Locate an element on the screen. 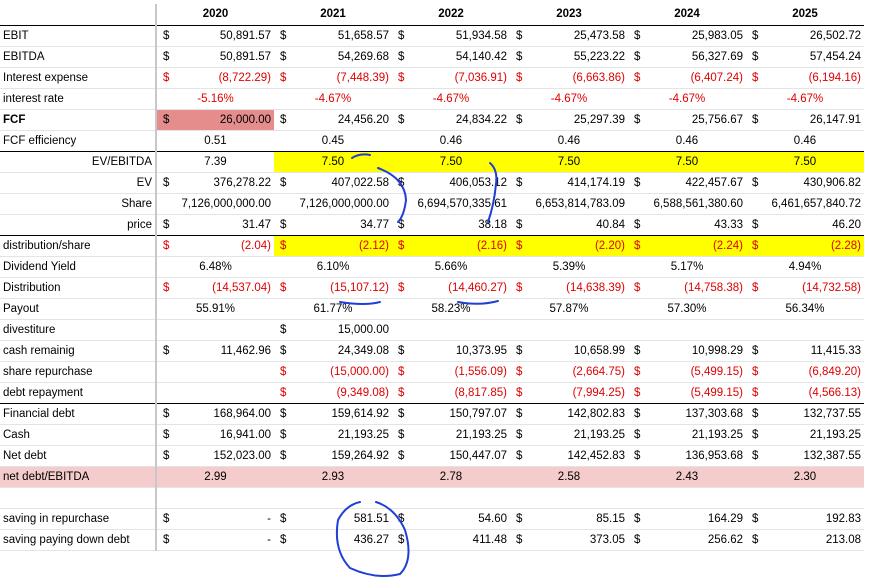 The width and height of the screenshot is (880, 581). currency-cash-2024: $ is located at coordinates (640, 435).